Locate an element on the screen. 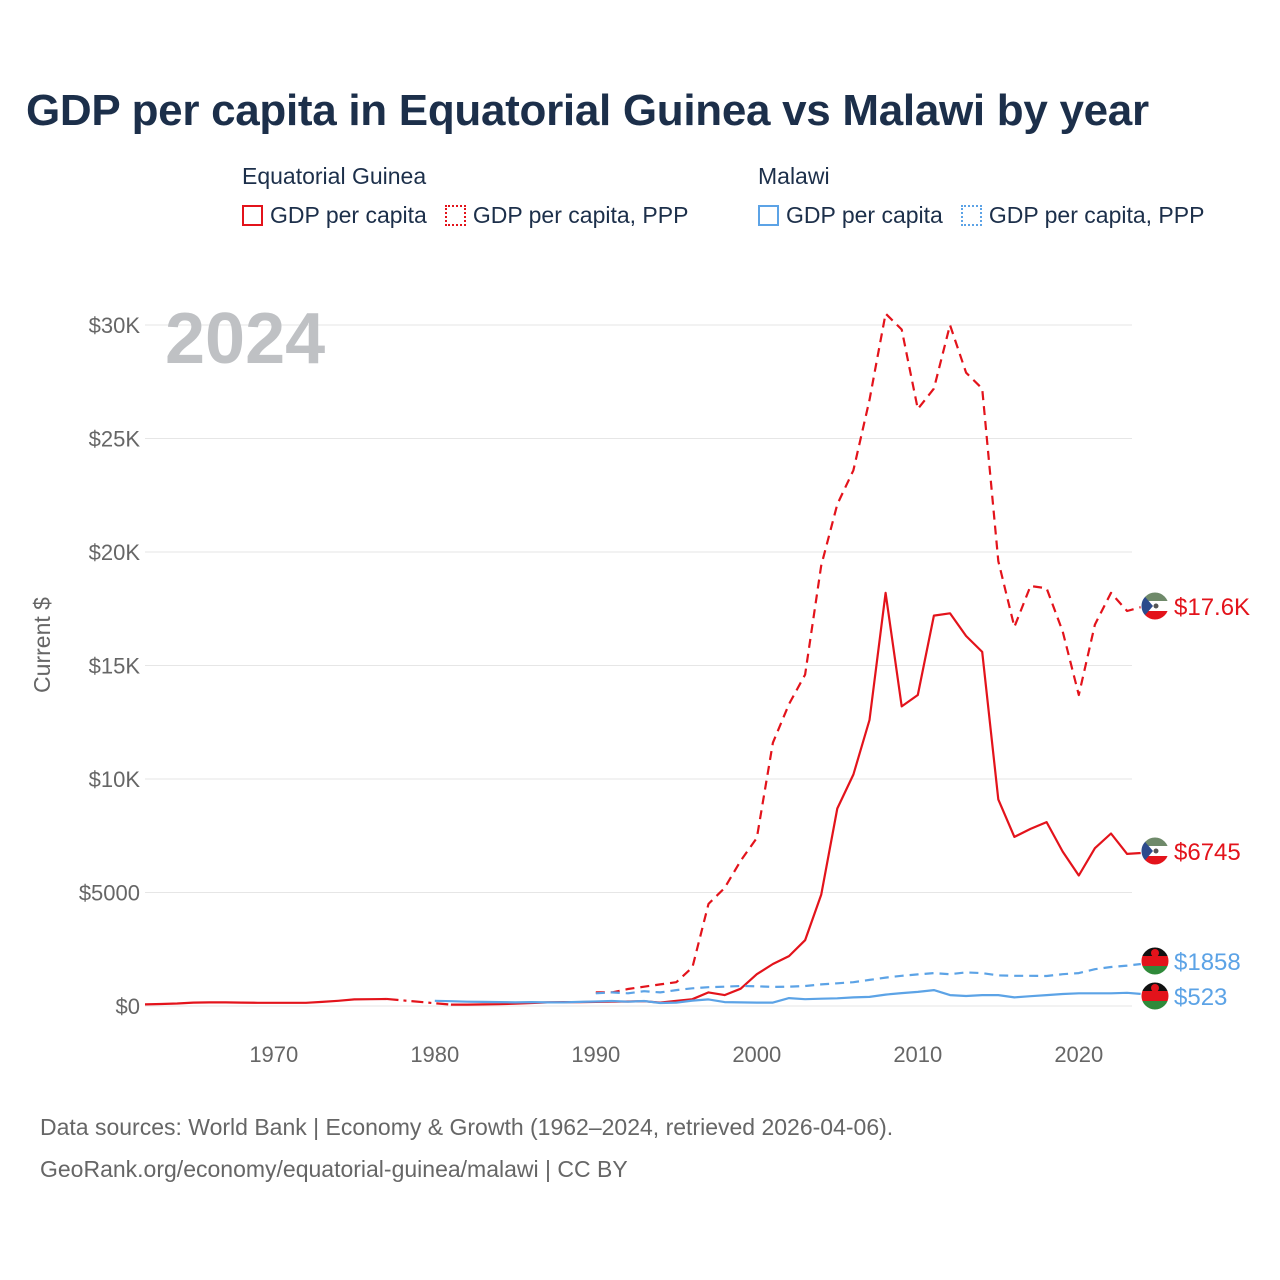 This screenshot has width=1280, height=1280. x-tick-label: 2000 is located at coordinates (756, 1054).